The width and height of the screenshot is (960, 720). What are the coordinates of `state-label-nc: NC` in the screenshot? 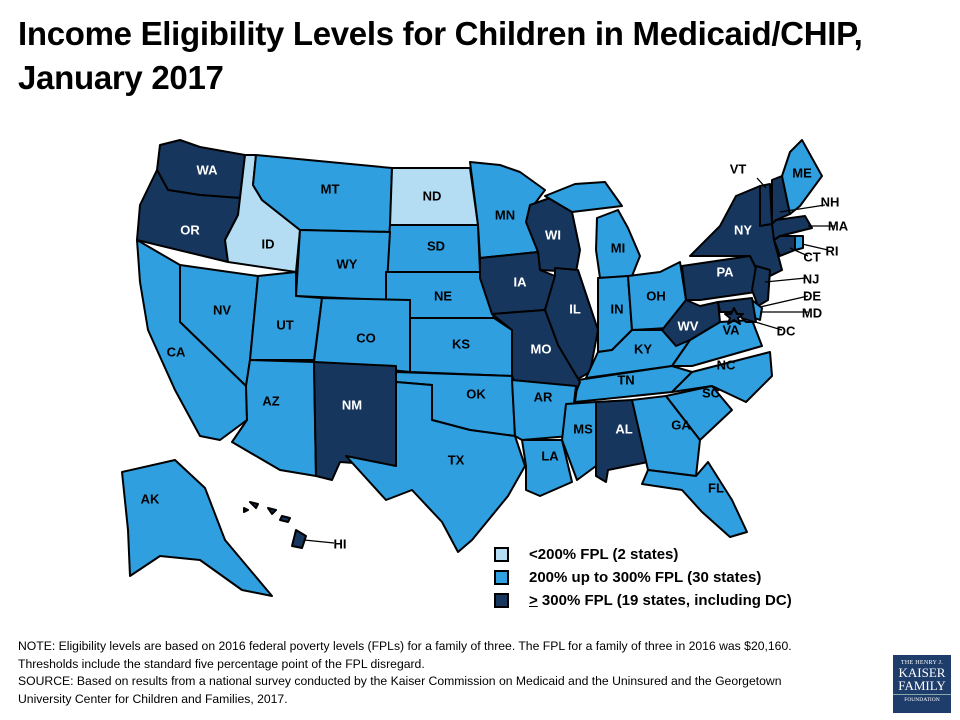 It's located at (726, 364).